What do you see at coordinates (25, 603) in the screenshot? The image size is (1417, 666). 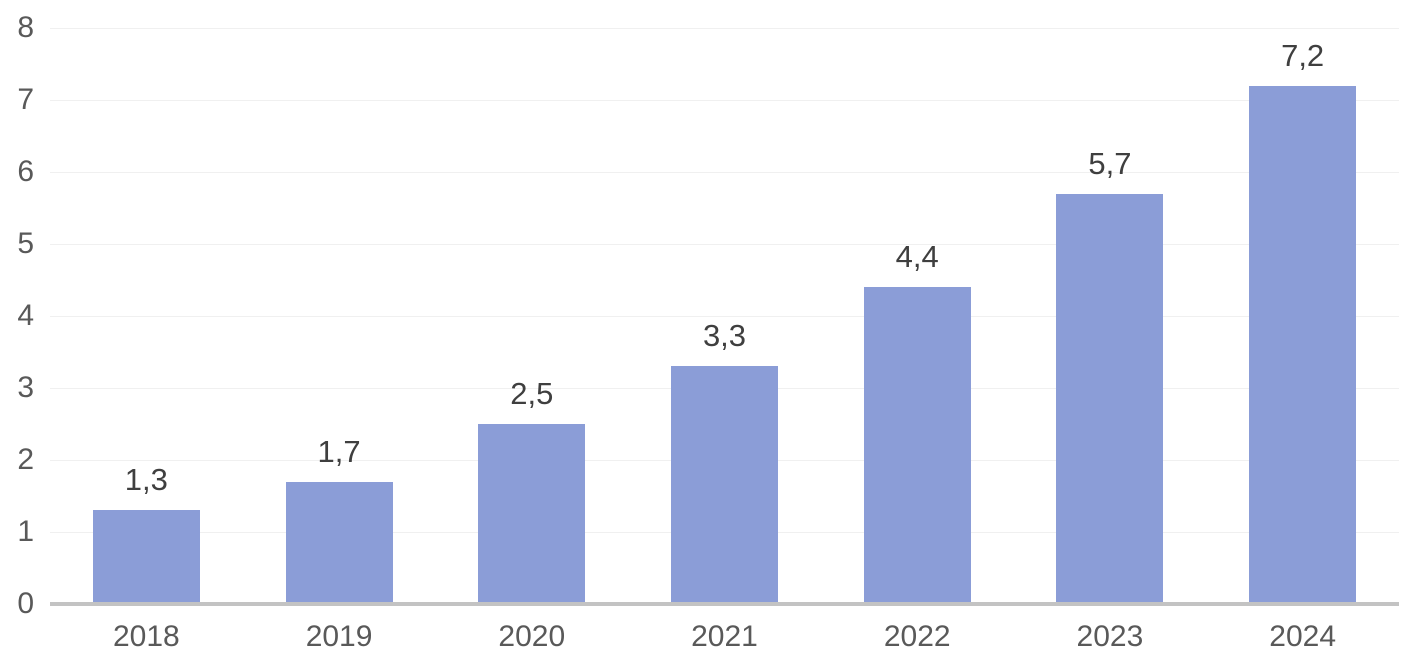 I see `y-axis-tick-label: 0` at bounding box center [25, 603].